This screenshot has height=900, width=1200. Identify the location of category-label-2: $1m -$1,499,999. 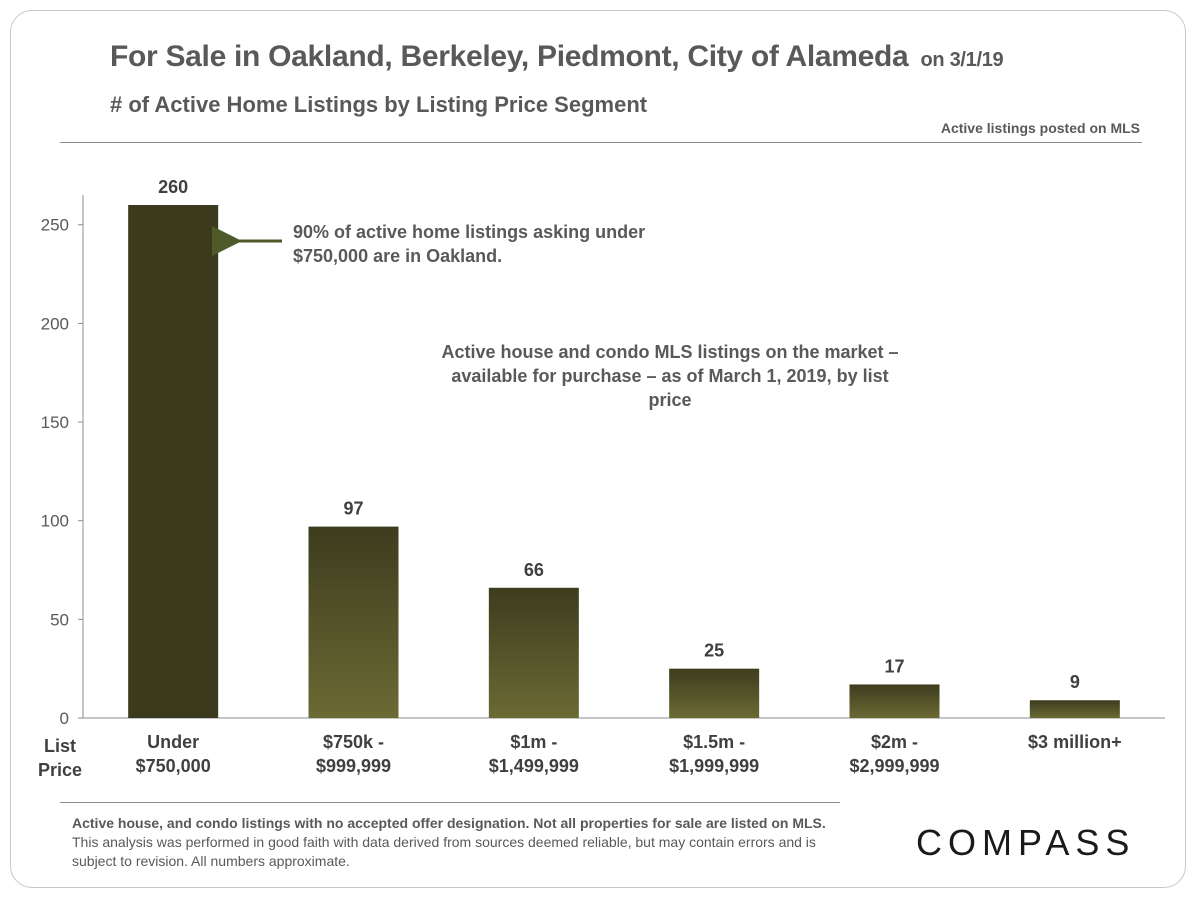
(534, 754).